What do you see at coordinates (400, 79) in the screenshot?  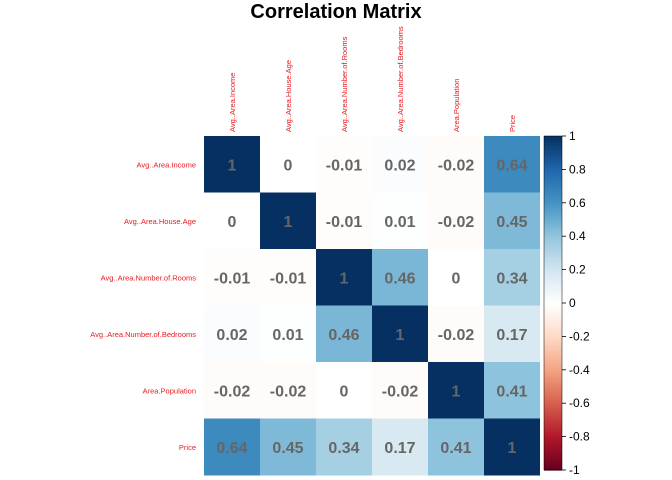 I see `column-label: Avg..Area.Number.of.Bedrooms` at bounding box center [400, 79].